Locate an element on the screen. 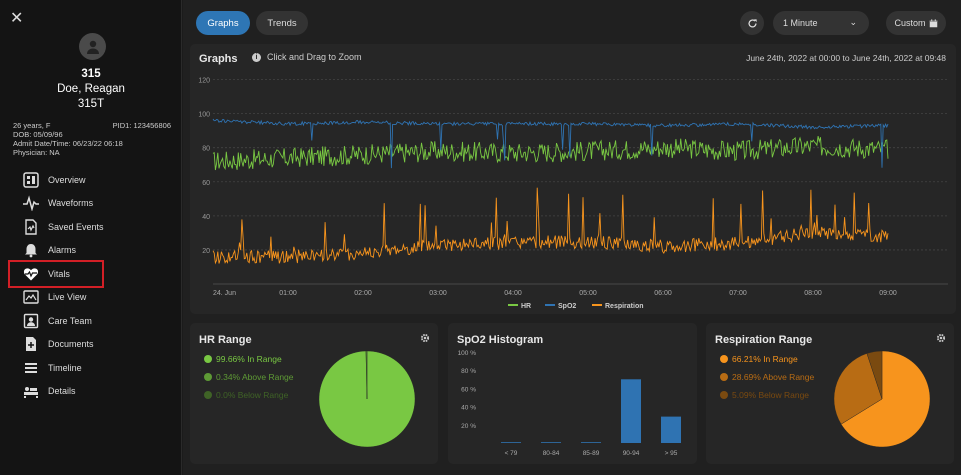  patient-physician: Physician: NA is located at coordinates (36, 152).